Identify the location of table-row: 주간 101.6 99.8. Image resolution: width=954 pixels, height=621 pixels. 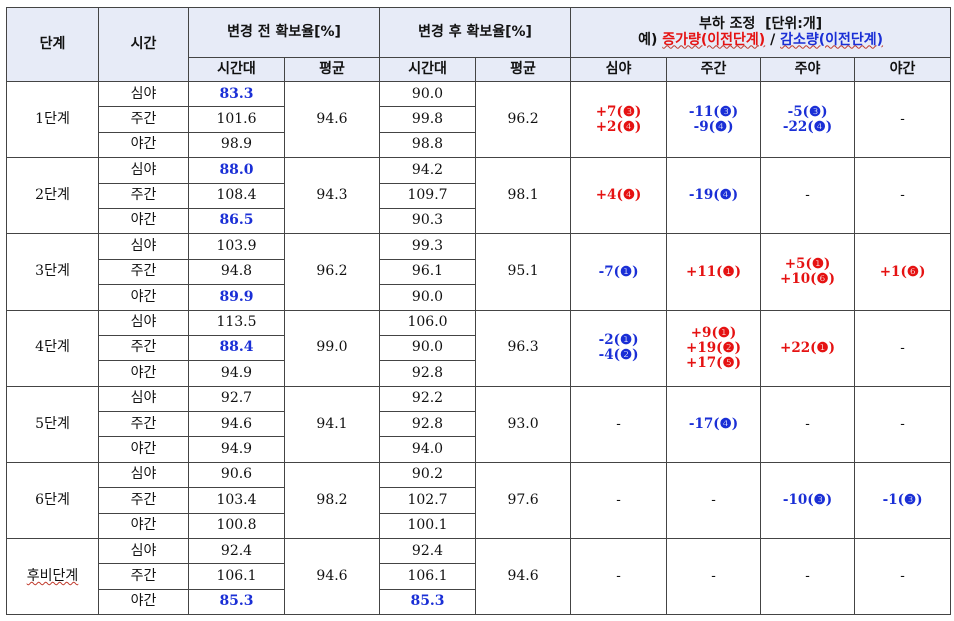
(479, 119).